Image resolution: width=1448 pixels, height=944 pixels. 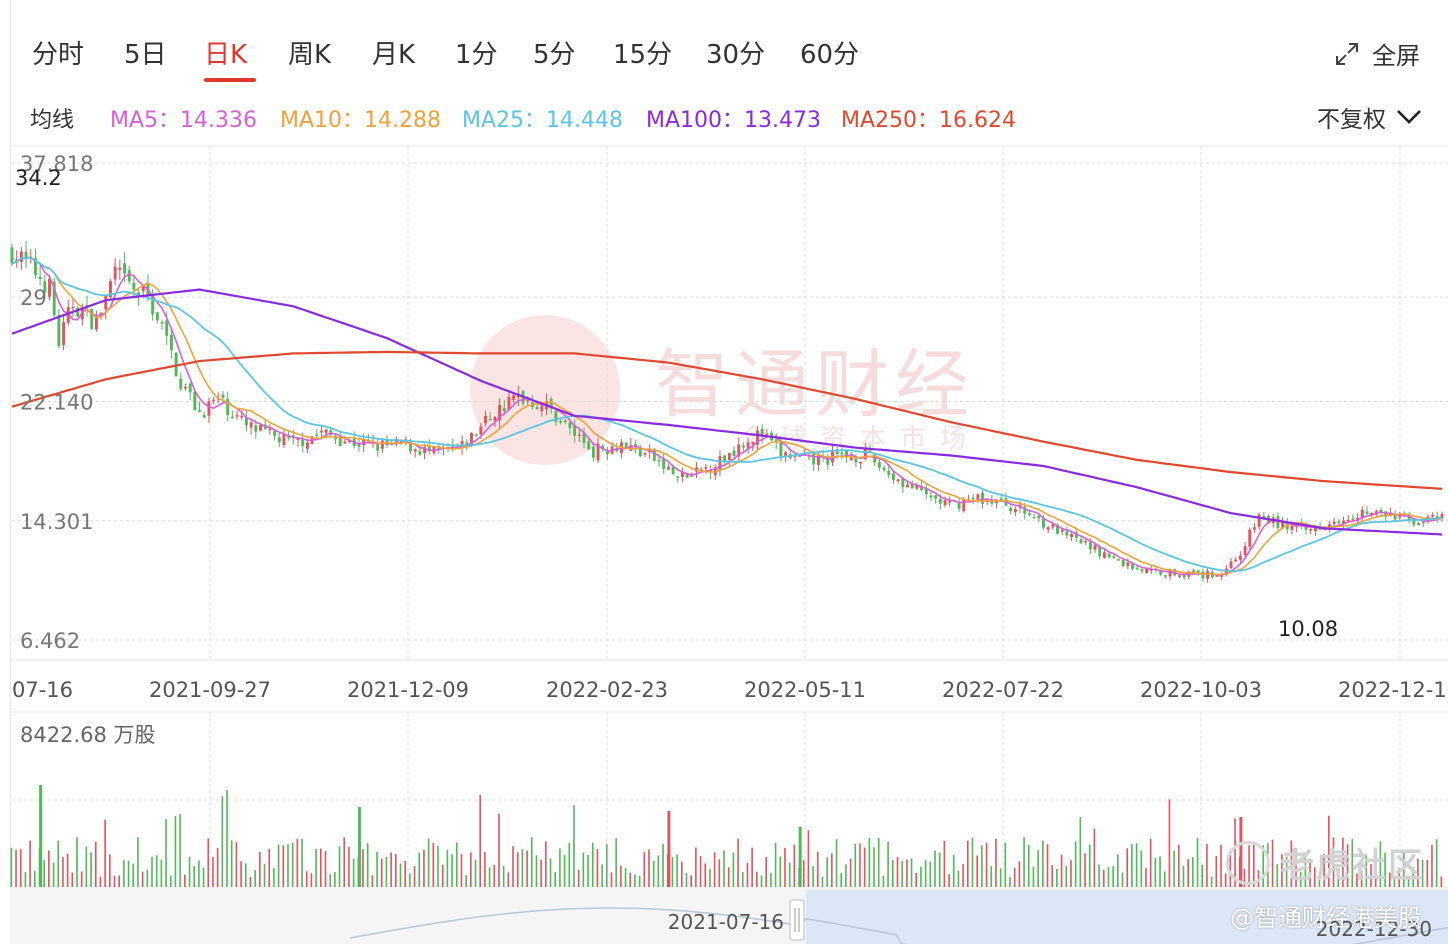 I want to click on tab-daily-k: 日K, so click(x=226, y=55).